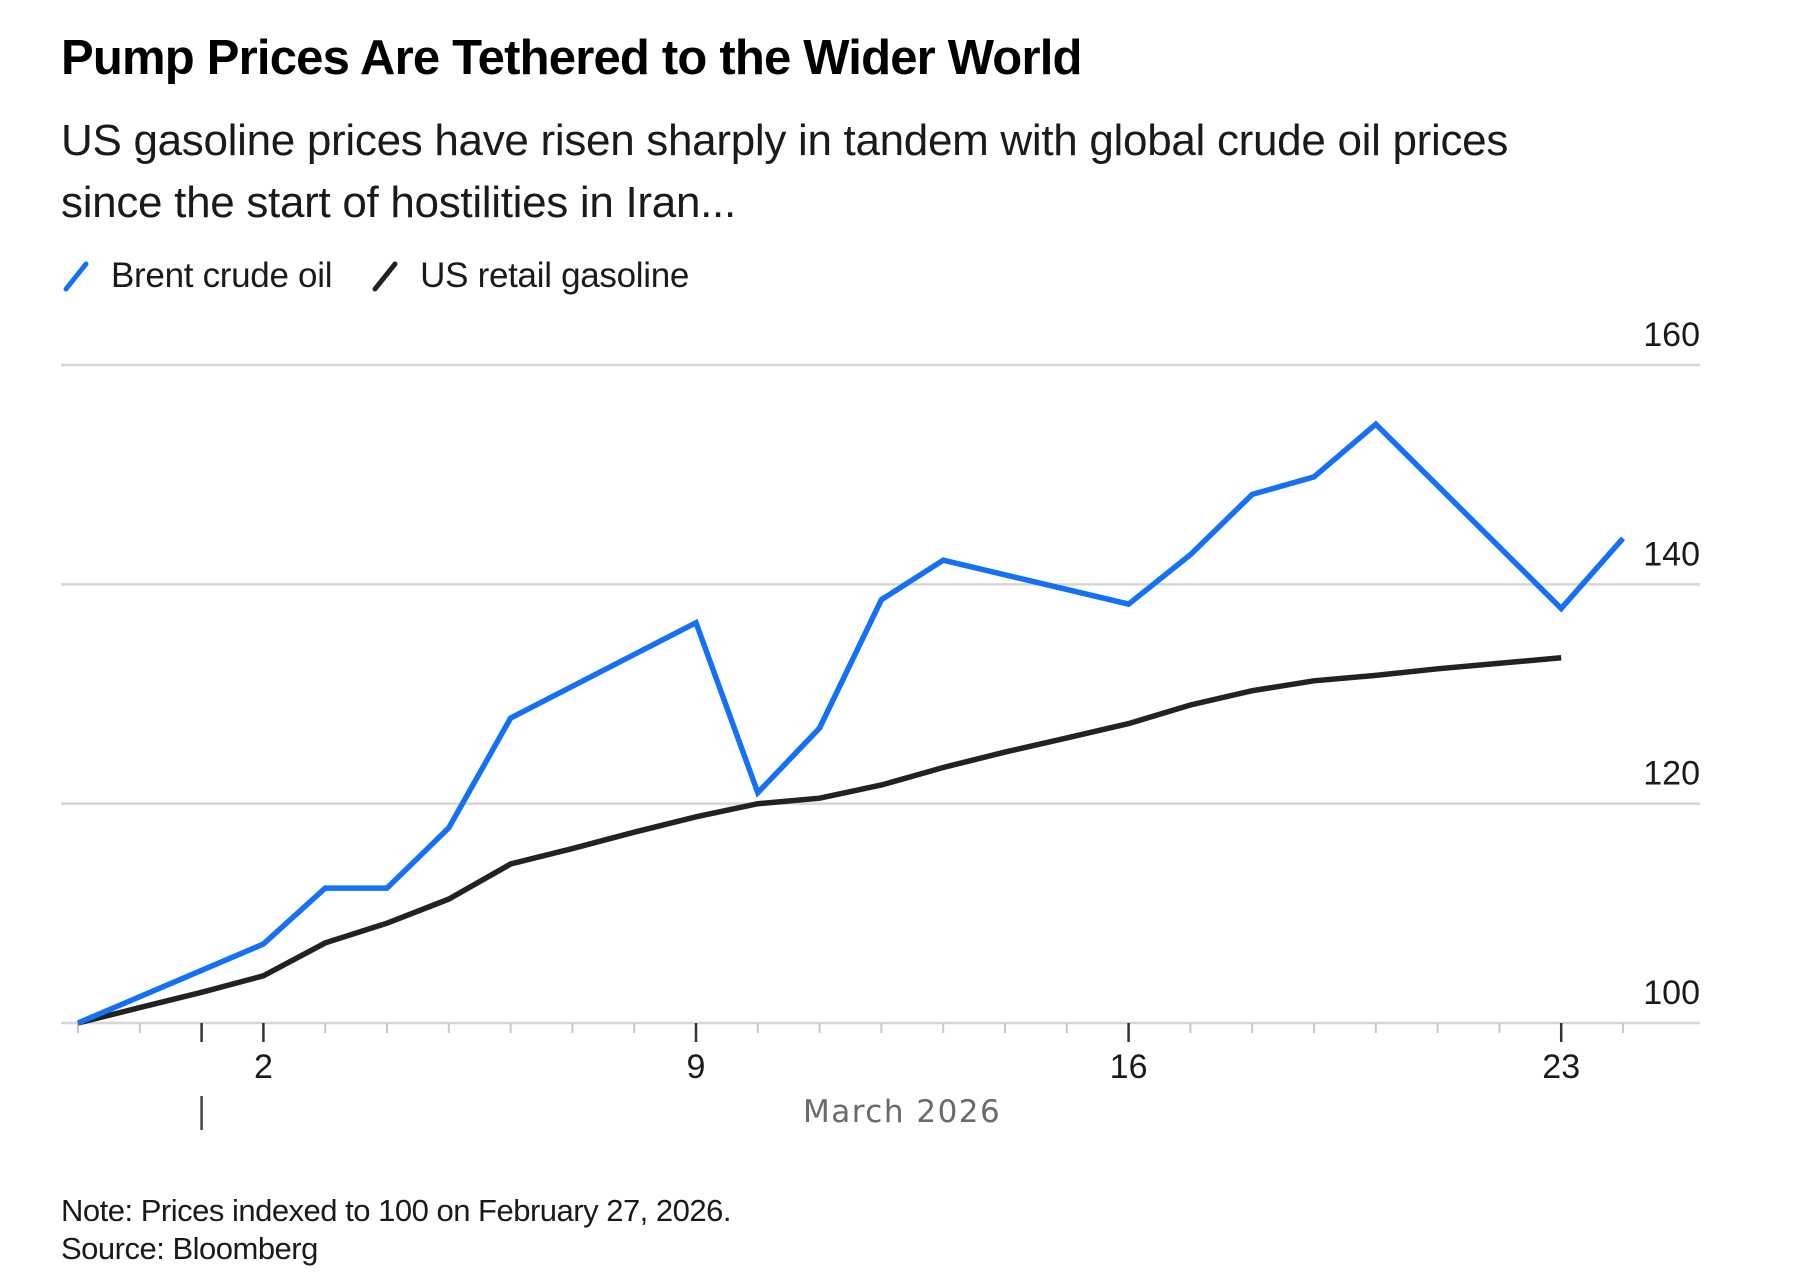 The image size is (1820, 1278). Describe the element at coordinates (1671, 774) in the screenshot. I see `y-tick-label: 120` at that location.